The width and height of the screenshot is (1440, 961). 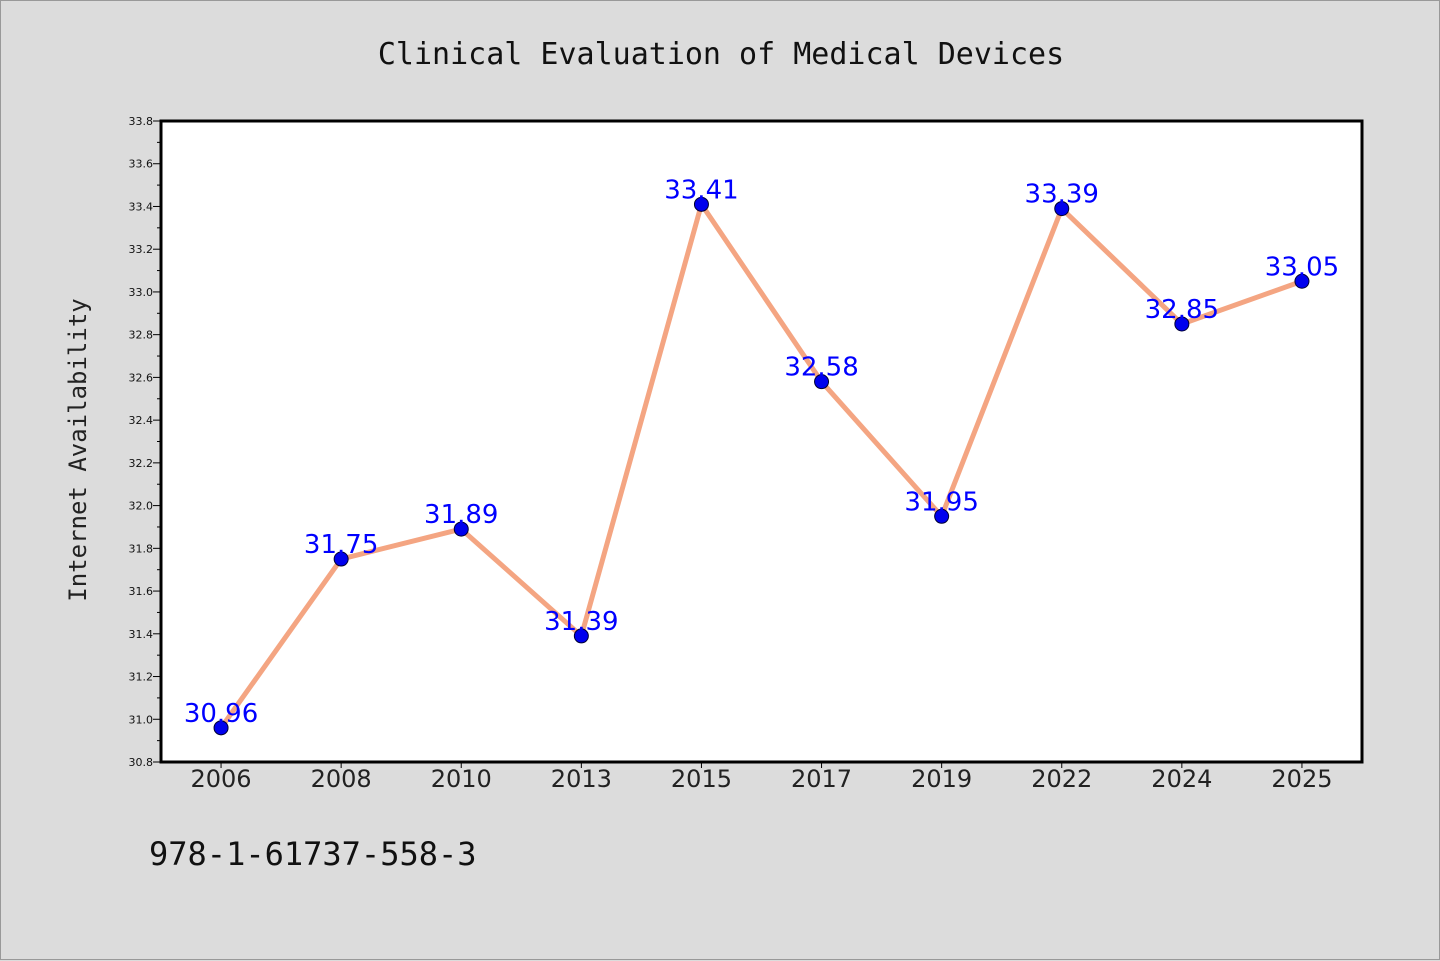 I want to click on x-tick-label: 2010, so click(x=461, y=779).